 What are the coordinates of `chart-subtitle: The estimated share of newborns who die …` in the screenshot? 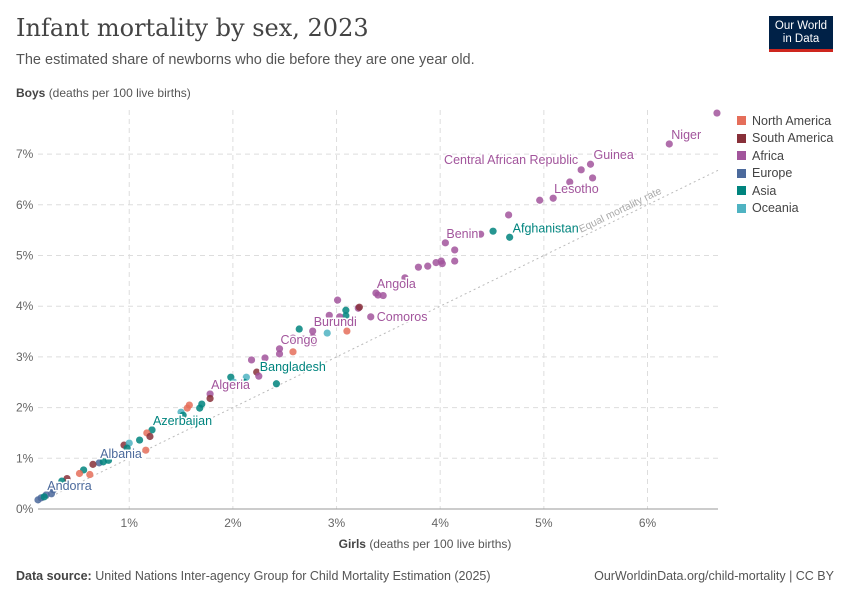 It's located at (245, 60).